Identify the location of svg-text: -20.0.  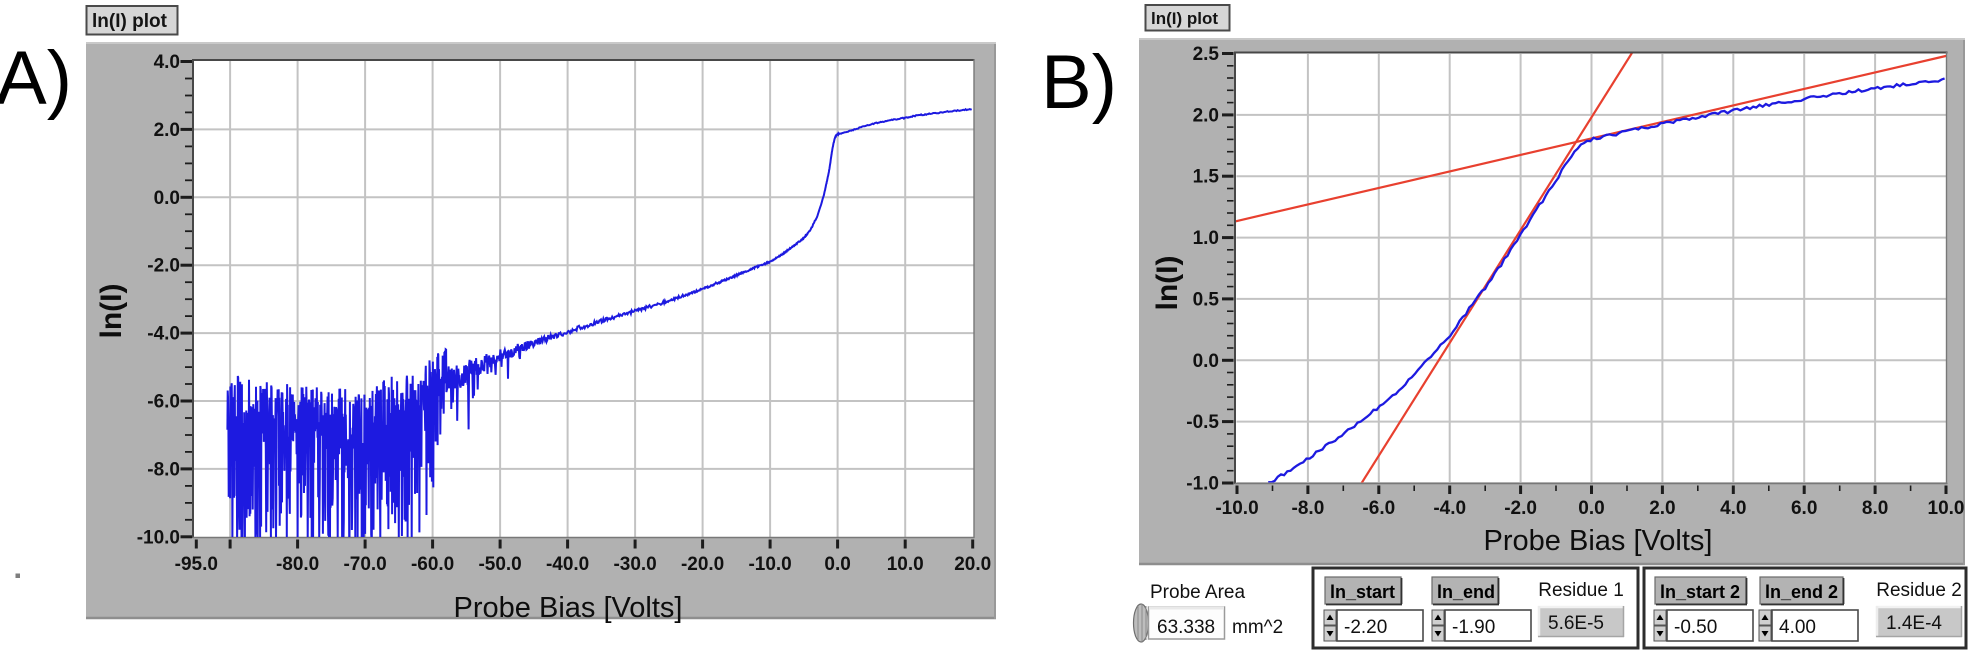
(702, 564).